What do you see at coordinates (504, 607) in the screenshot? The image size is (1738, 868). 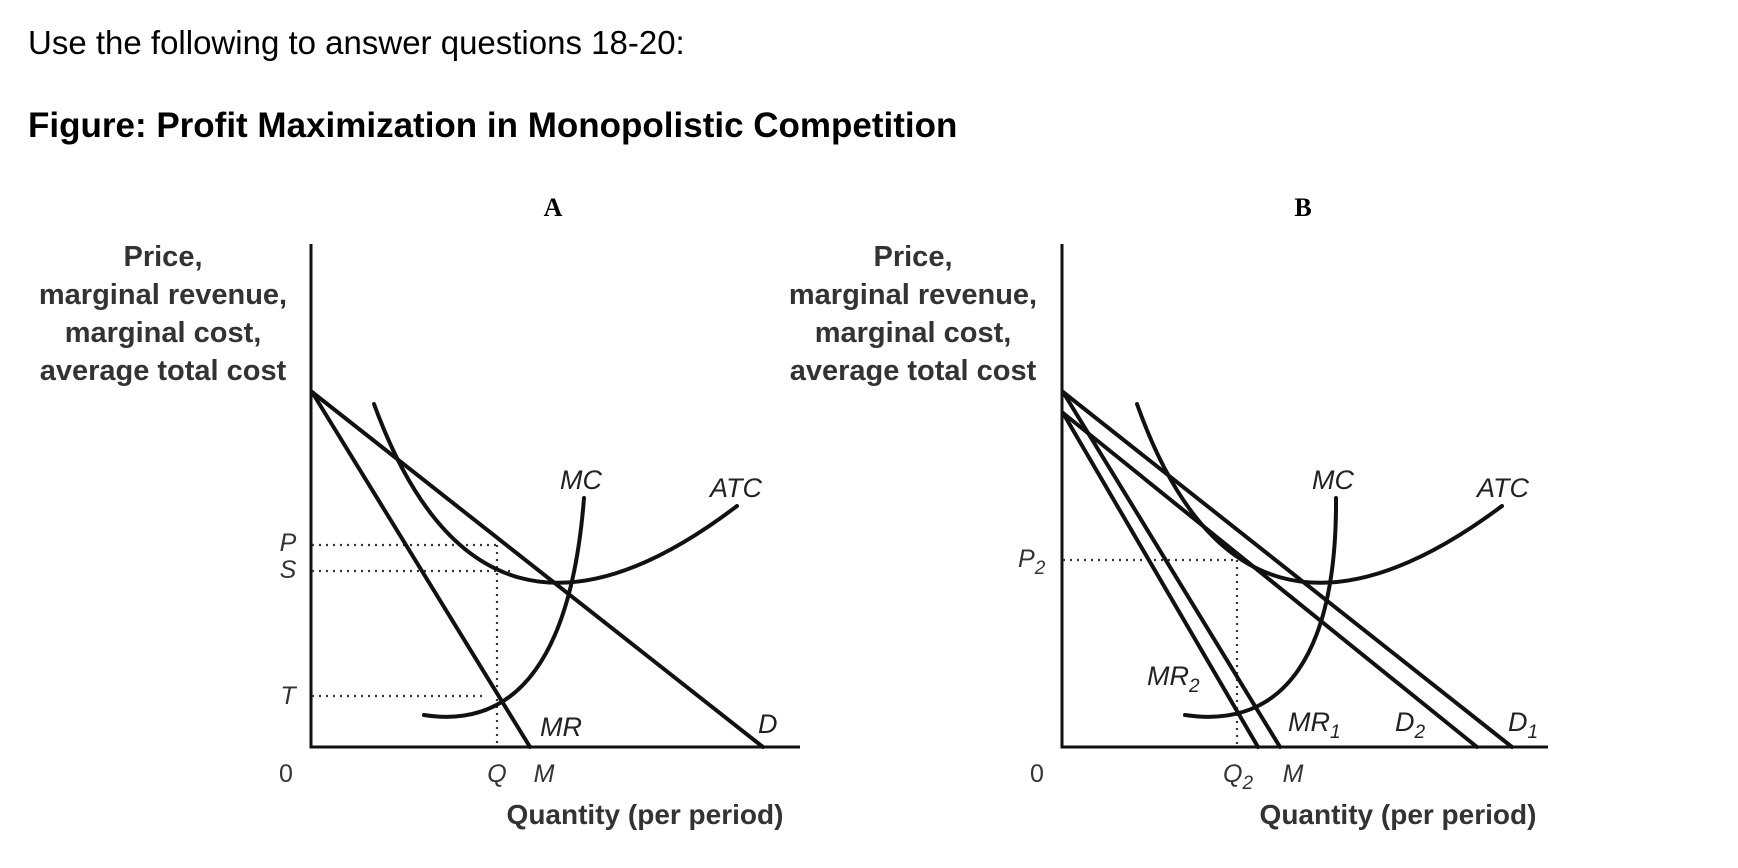 I see `panel-a-mc-curve` at bounding box center [504, 607].